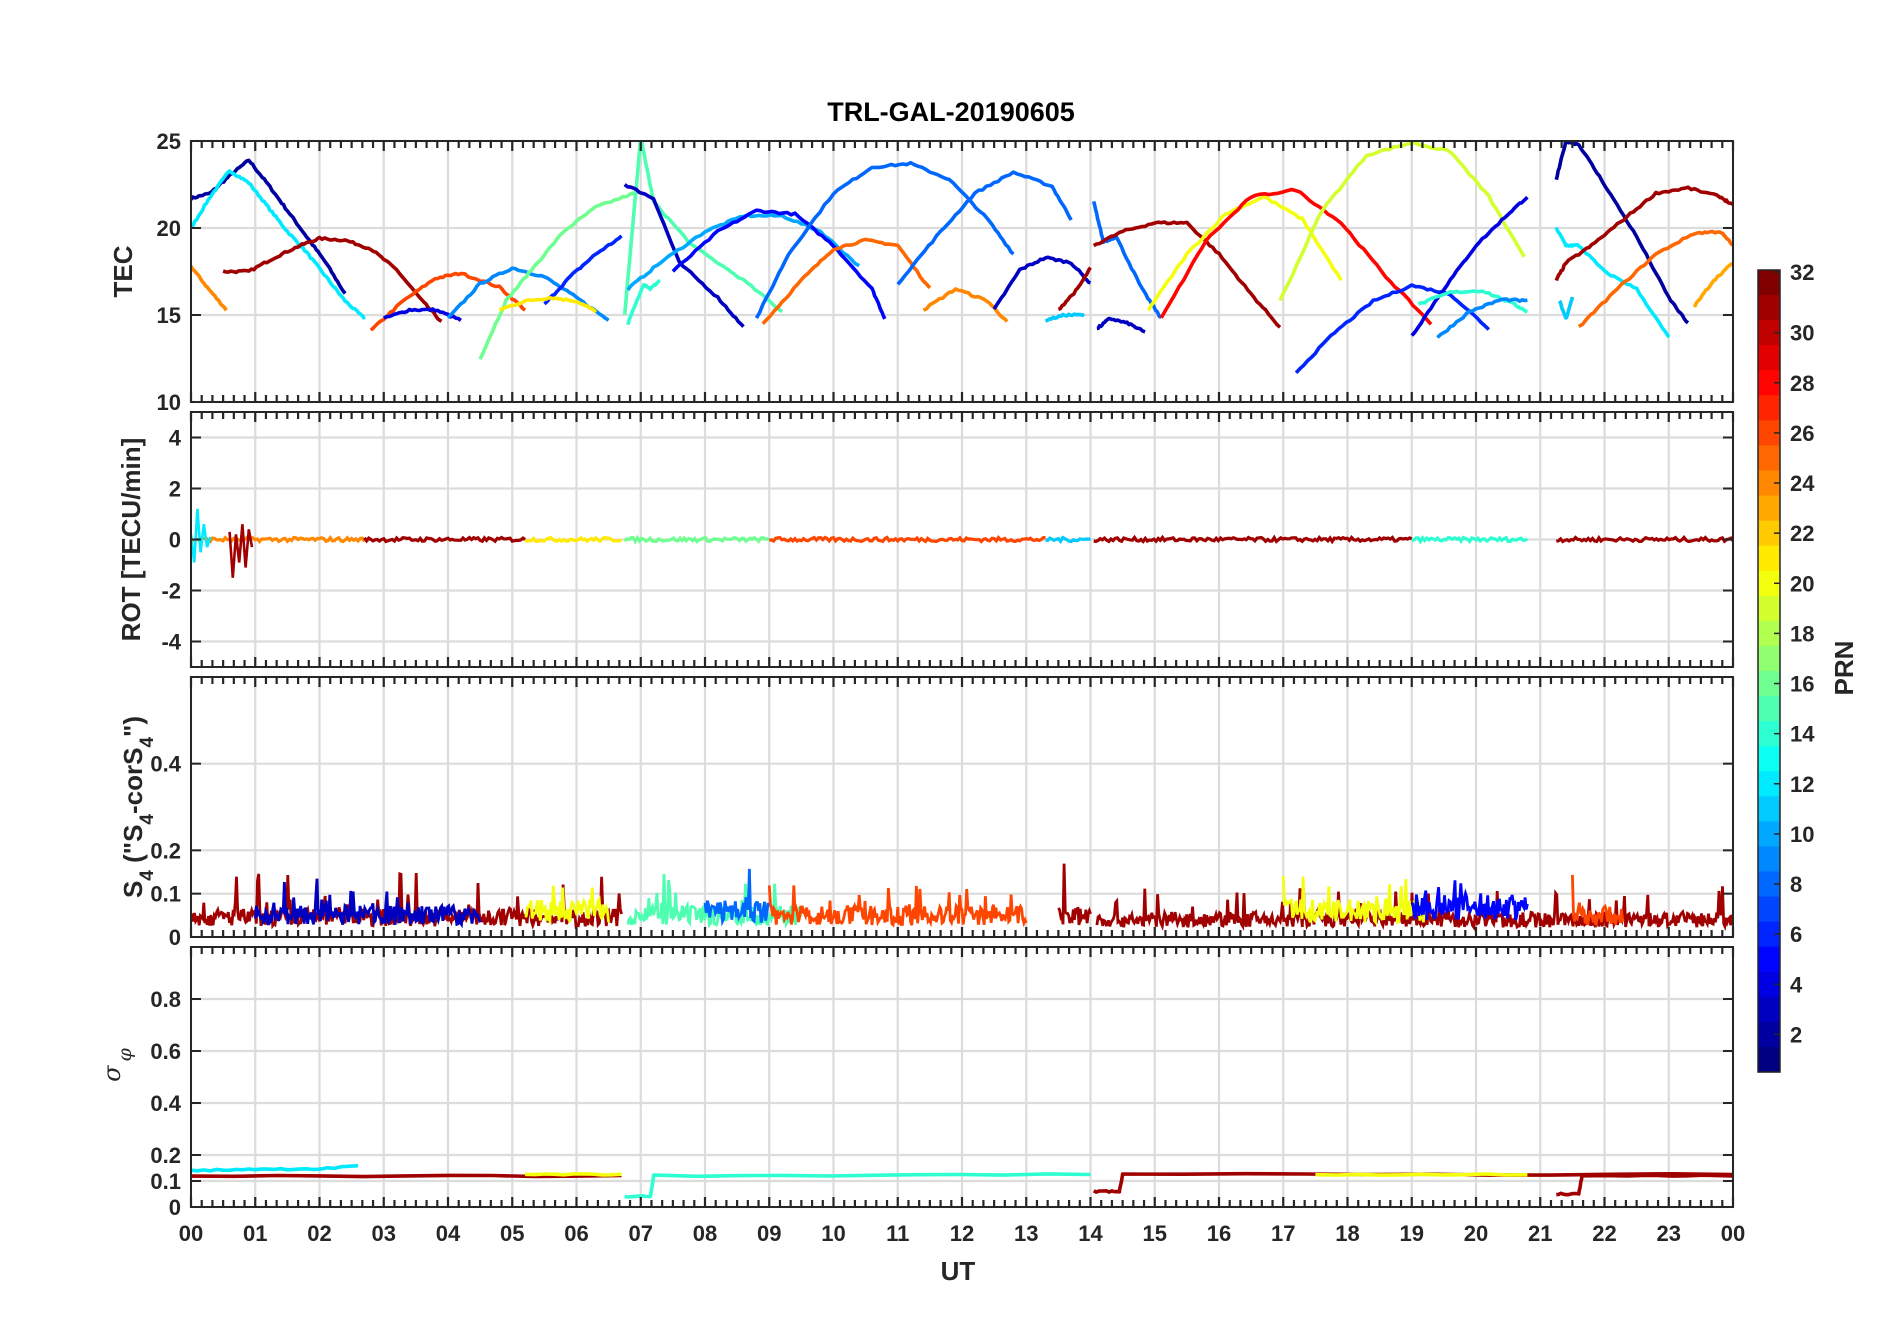 The width and height of the screenshot is (1902, 1330). I want to click on s4-y-tick-label: 0.4, so click(165, 764).